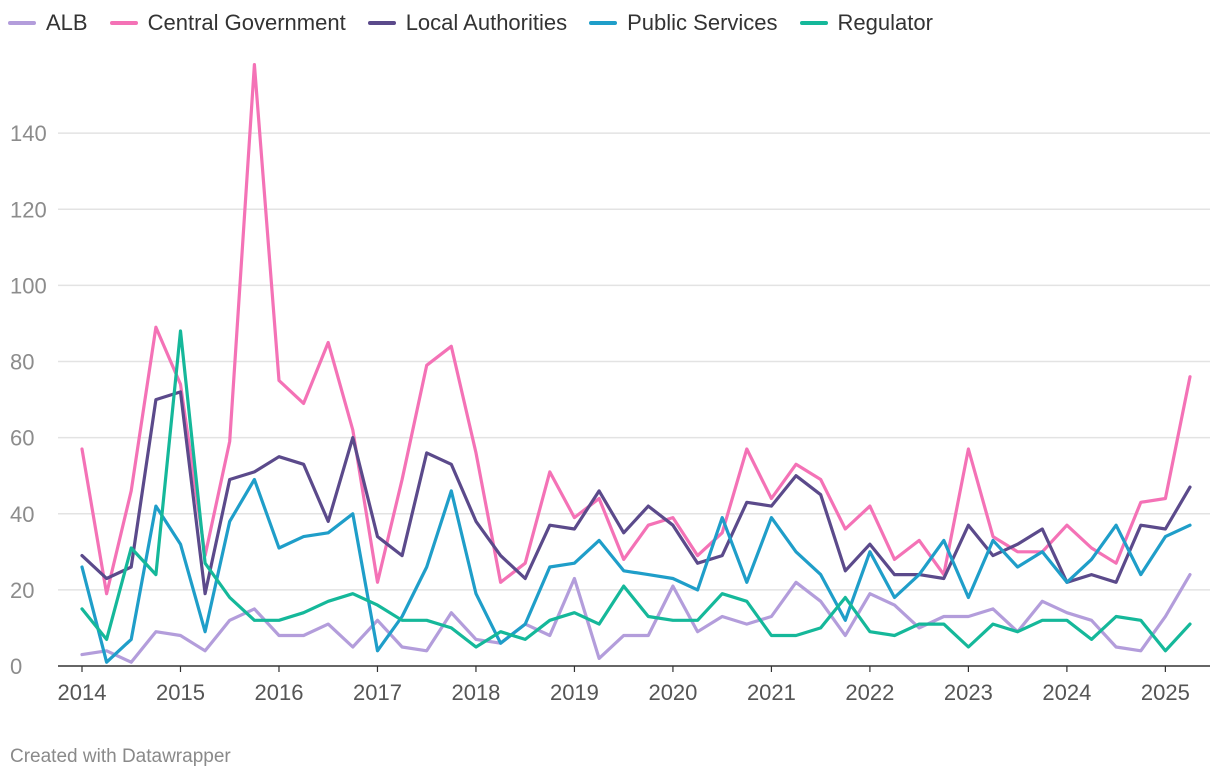 The width and height of the screenshot is (1220, 782). What do you see at coordinates (603, 23) in the screenshot?
I see `legend-swatch-public-services` at bounding box center [603, 23].